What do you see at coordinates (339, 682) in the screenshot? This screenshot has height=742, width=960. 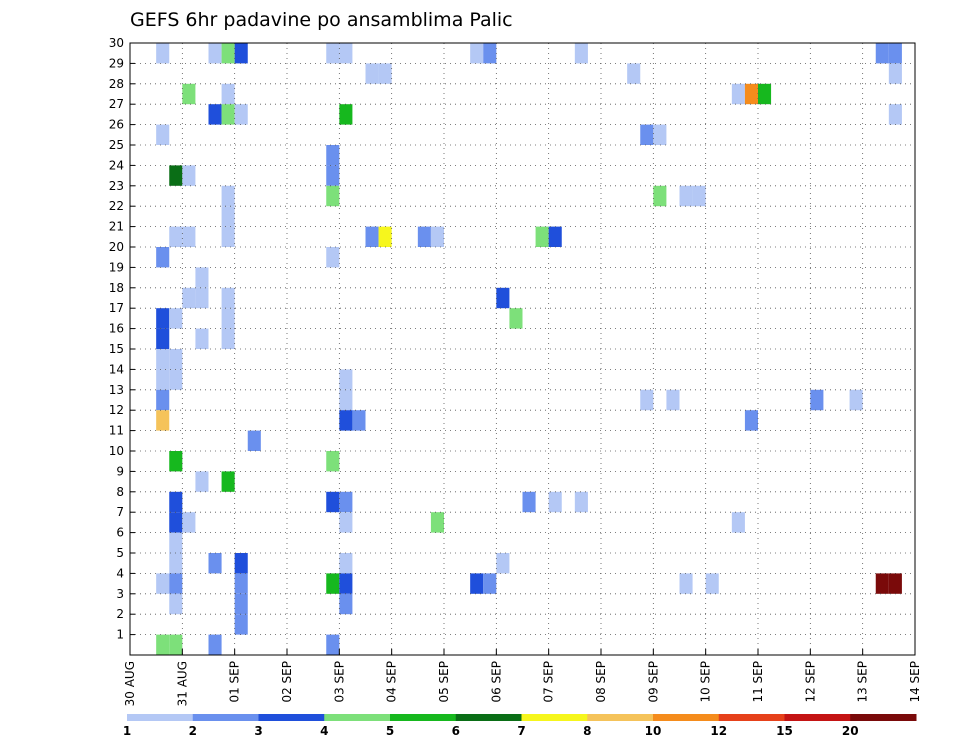 I see `x-tick-label: 03 SEP` at bounding box center [339, 682].